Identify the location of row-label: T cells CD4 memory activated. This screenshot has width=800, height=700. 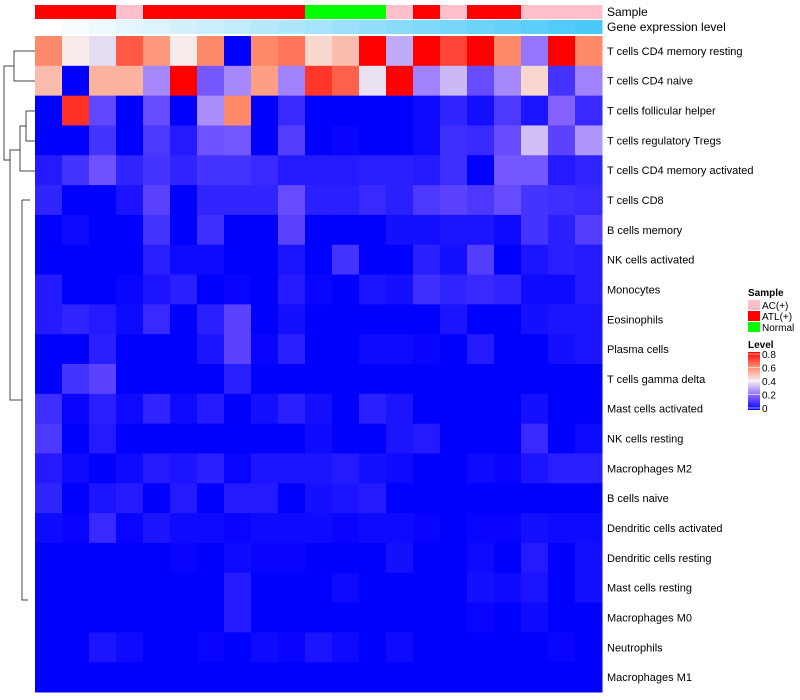
(680, 171).